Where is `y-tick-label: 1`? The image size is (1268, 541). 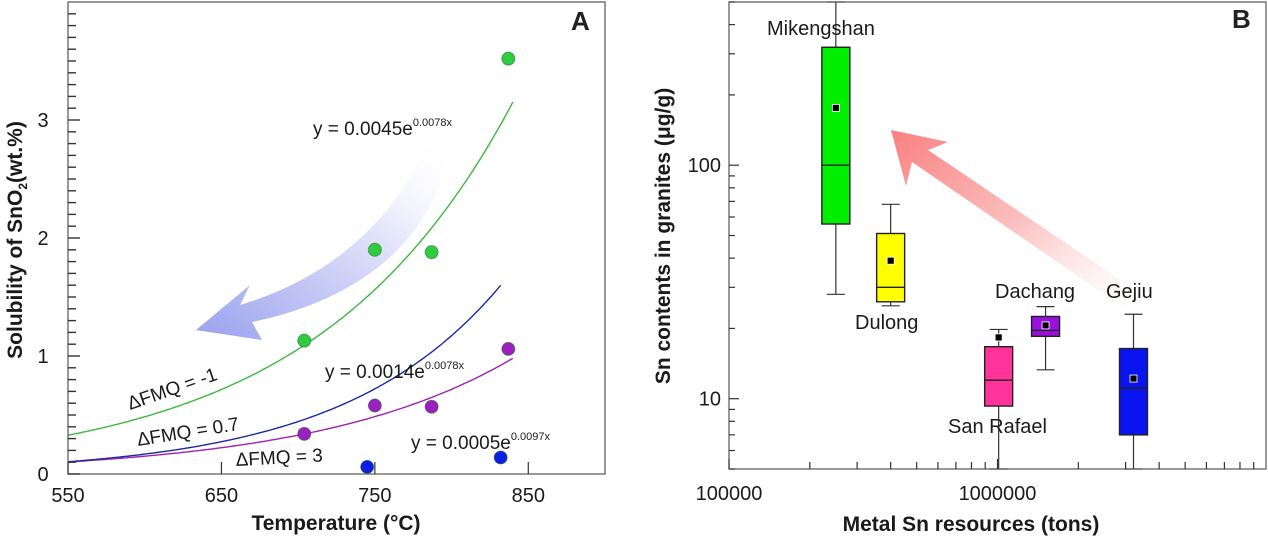 y-tick-label: 1 is located at coordinates (42, 357).